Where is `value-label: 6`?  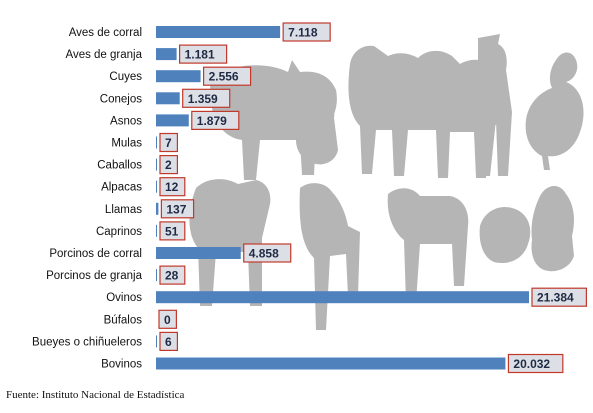
value-label: 6 is located at coordinates (168, 342).